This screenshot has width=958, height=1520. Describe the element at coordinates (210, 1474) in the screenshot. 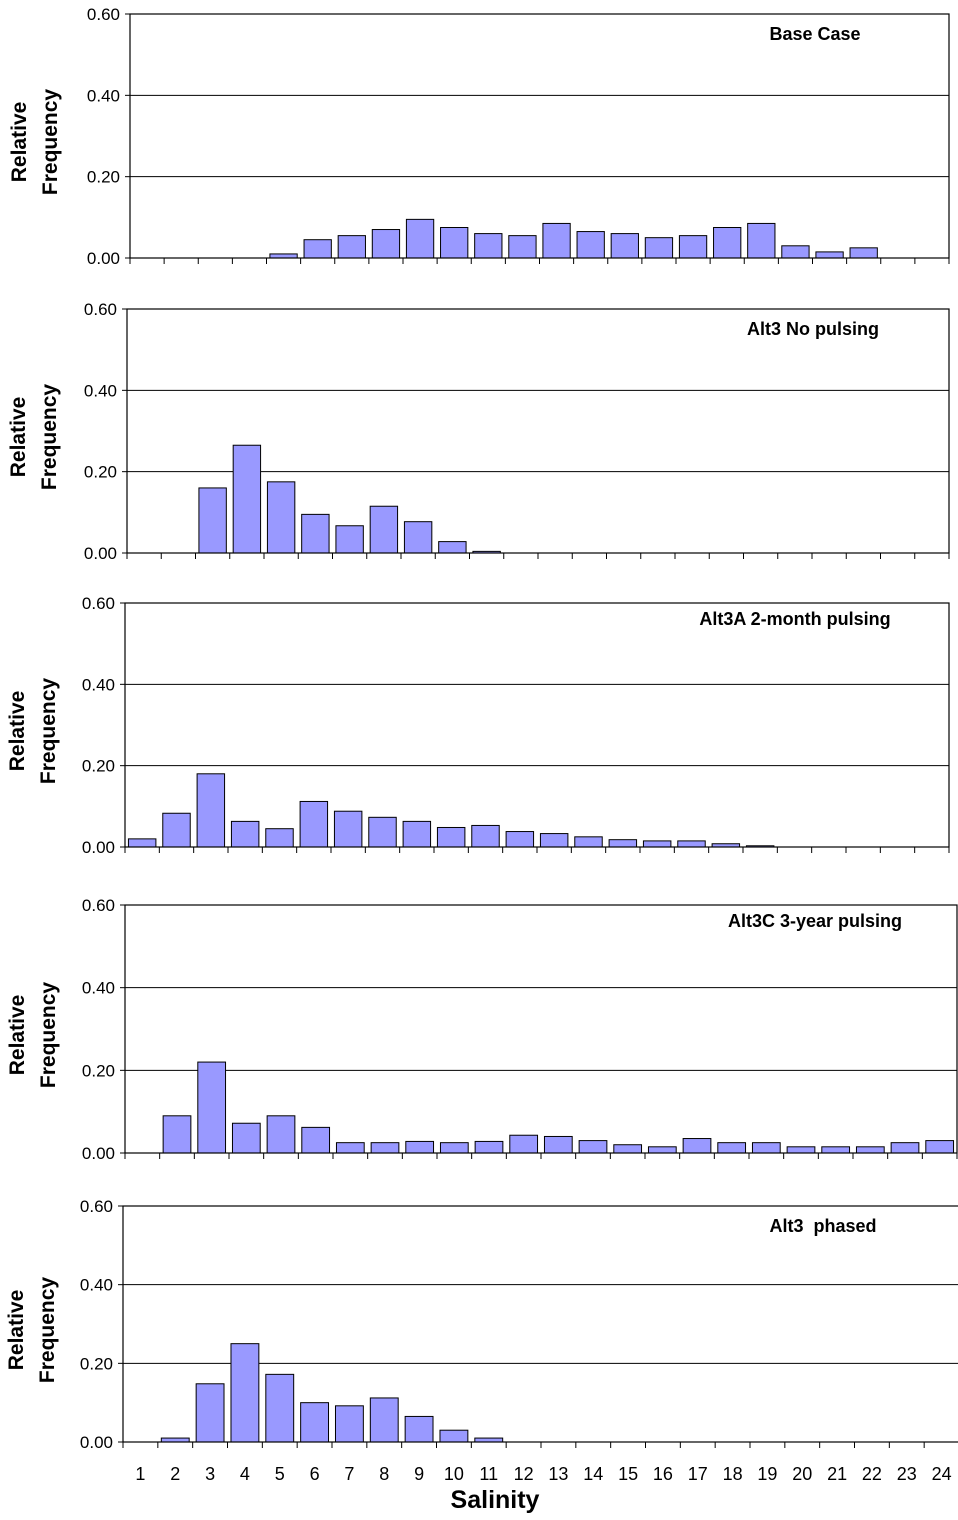

I see `x-tick-label: 3` at that location.